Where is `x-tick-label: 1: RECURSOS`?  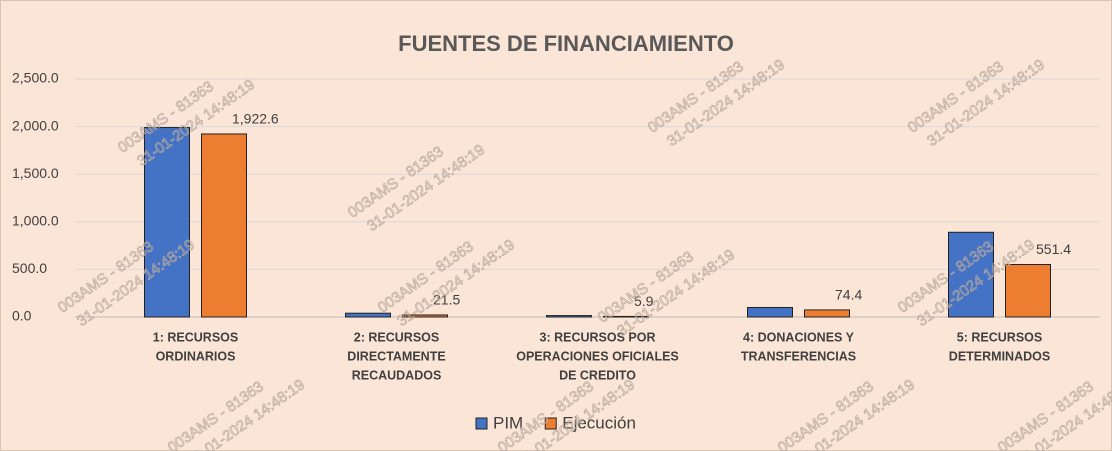
x-tick-label: 1: RECURSOS is located at coordinates (195, 337).